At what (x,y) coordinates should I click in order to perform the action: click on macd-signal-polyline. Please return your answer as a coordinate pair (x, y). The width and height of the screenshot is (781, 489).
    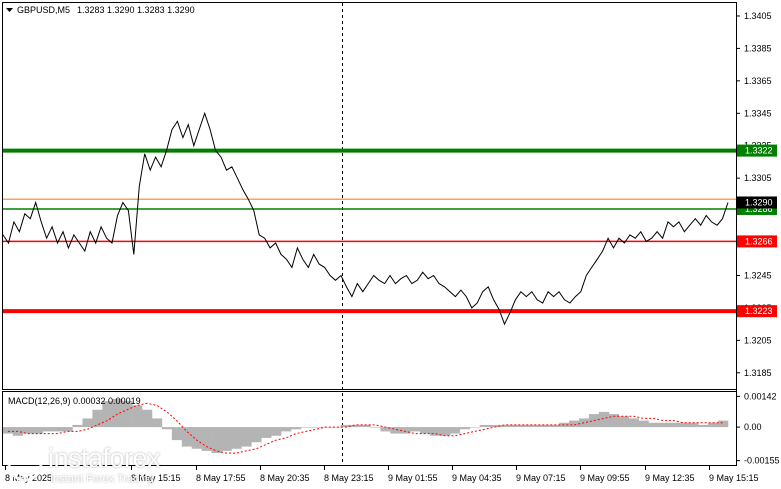
    Looking at the image, I should click on (365, 428).